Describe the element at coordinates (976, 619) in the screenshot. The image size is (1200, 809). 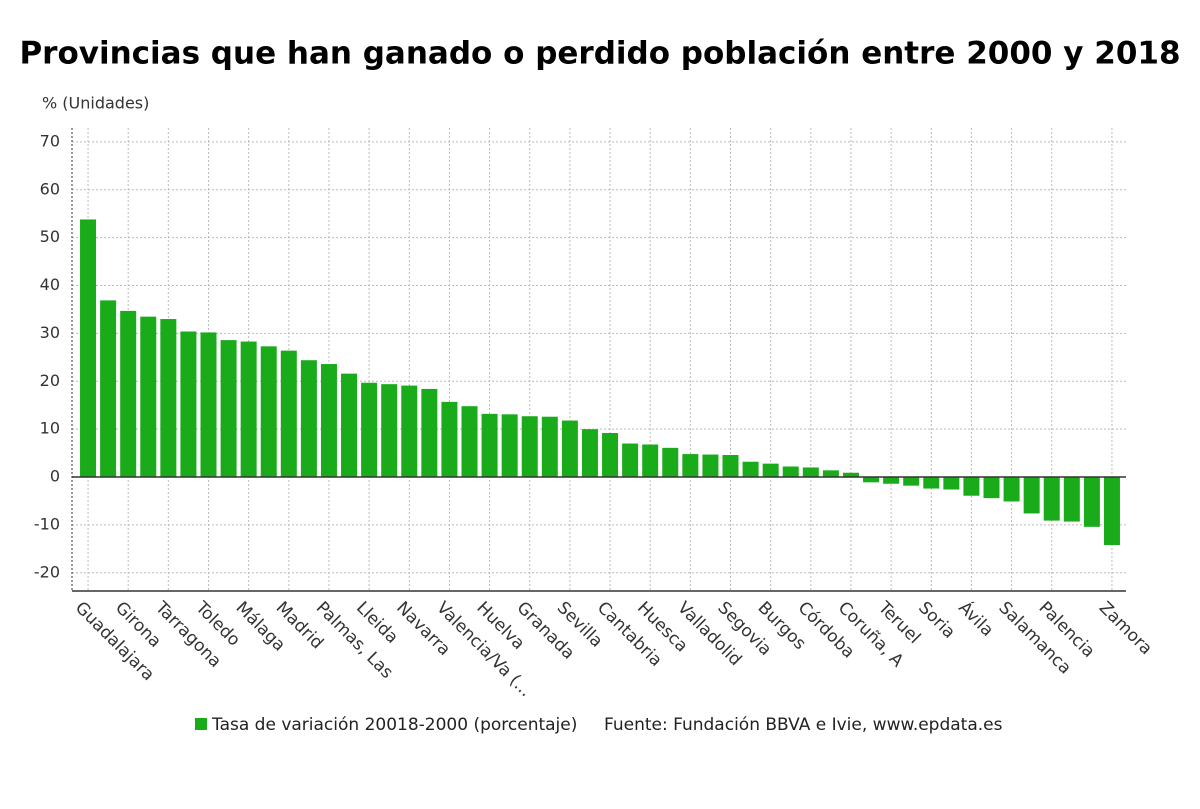
I see `x-tick-label: Ávila` at that location.